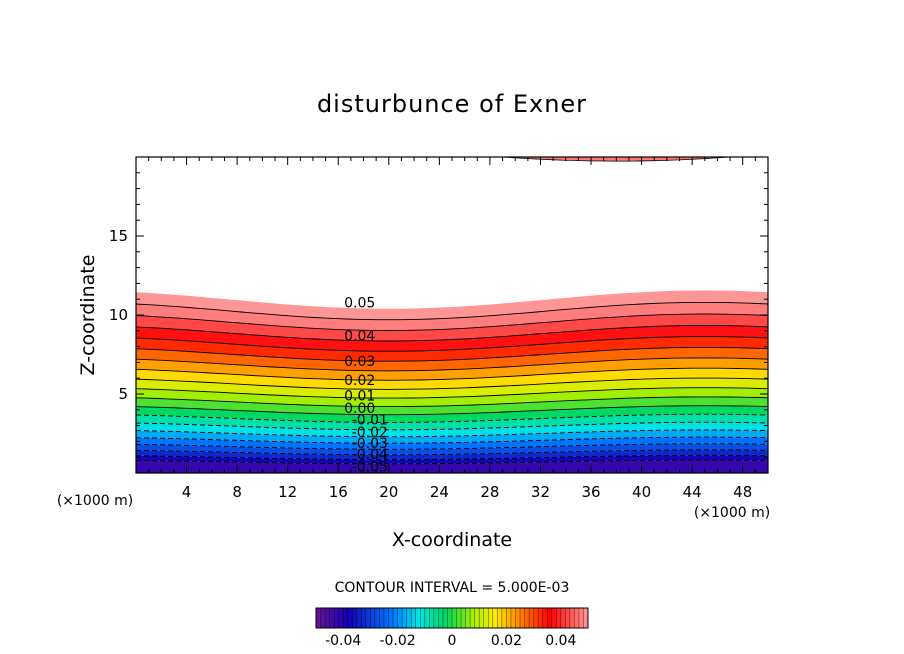  I want to click on contour-label: -0.04, so click(370, 455).